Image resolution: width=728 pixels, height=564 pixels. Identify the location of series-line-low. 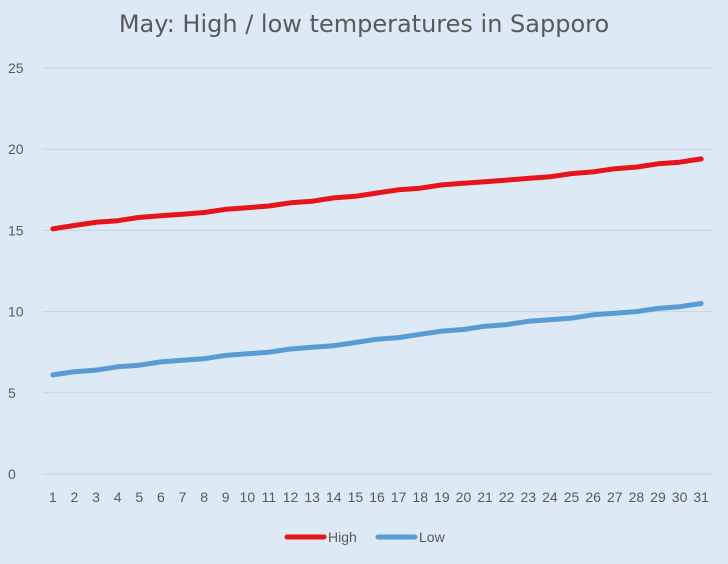
(377, 339).